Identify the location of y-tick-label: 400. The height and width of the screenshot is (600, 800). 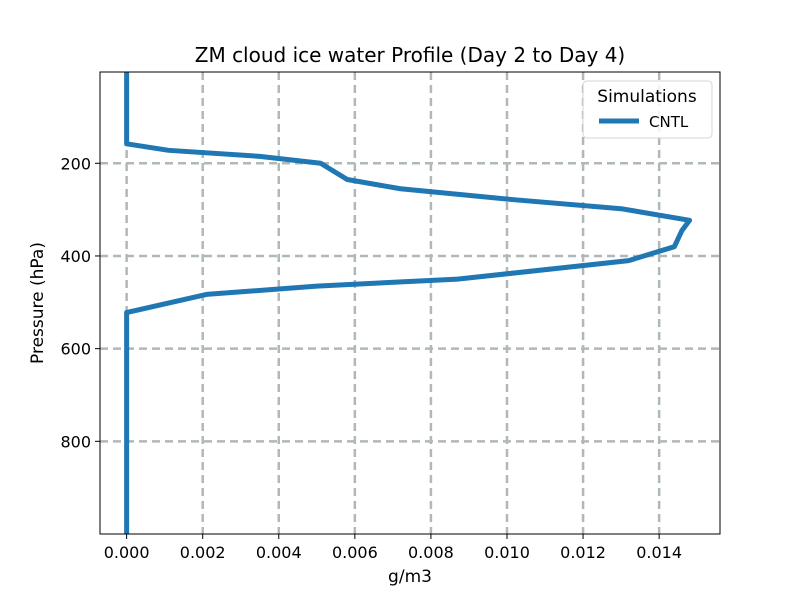
(75, 256).